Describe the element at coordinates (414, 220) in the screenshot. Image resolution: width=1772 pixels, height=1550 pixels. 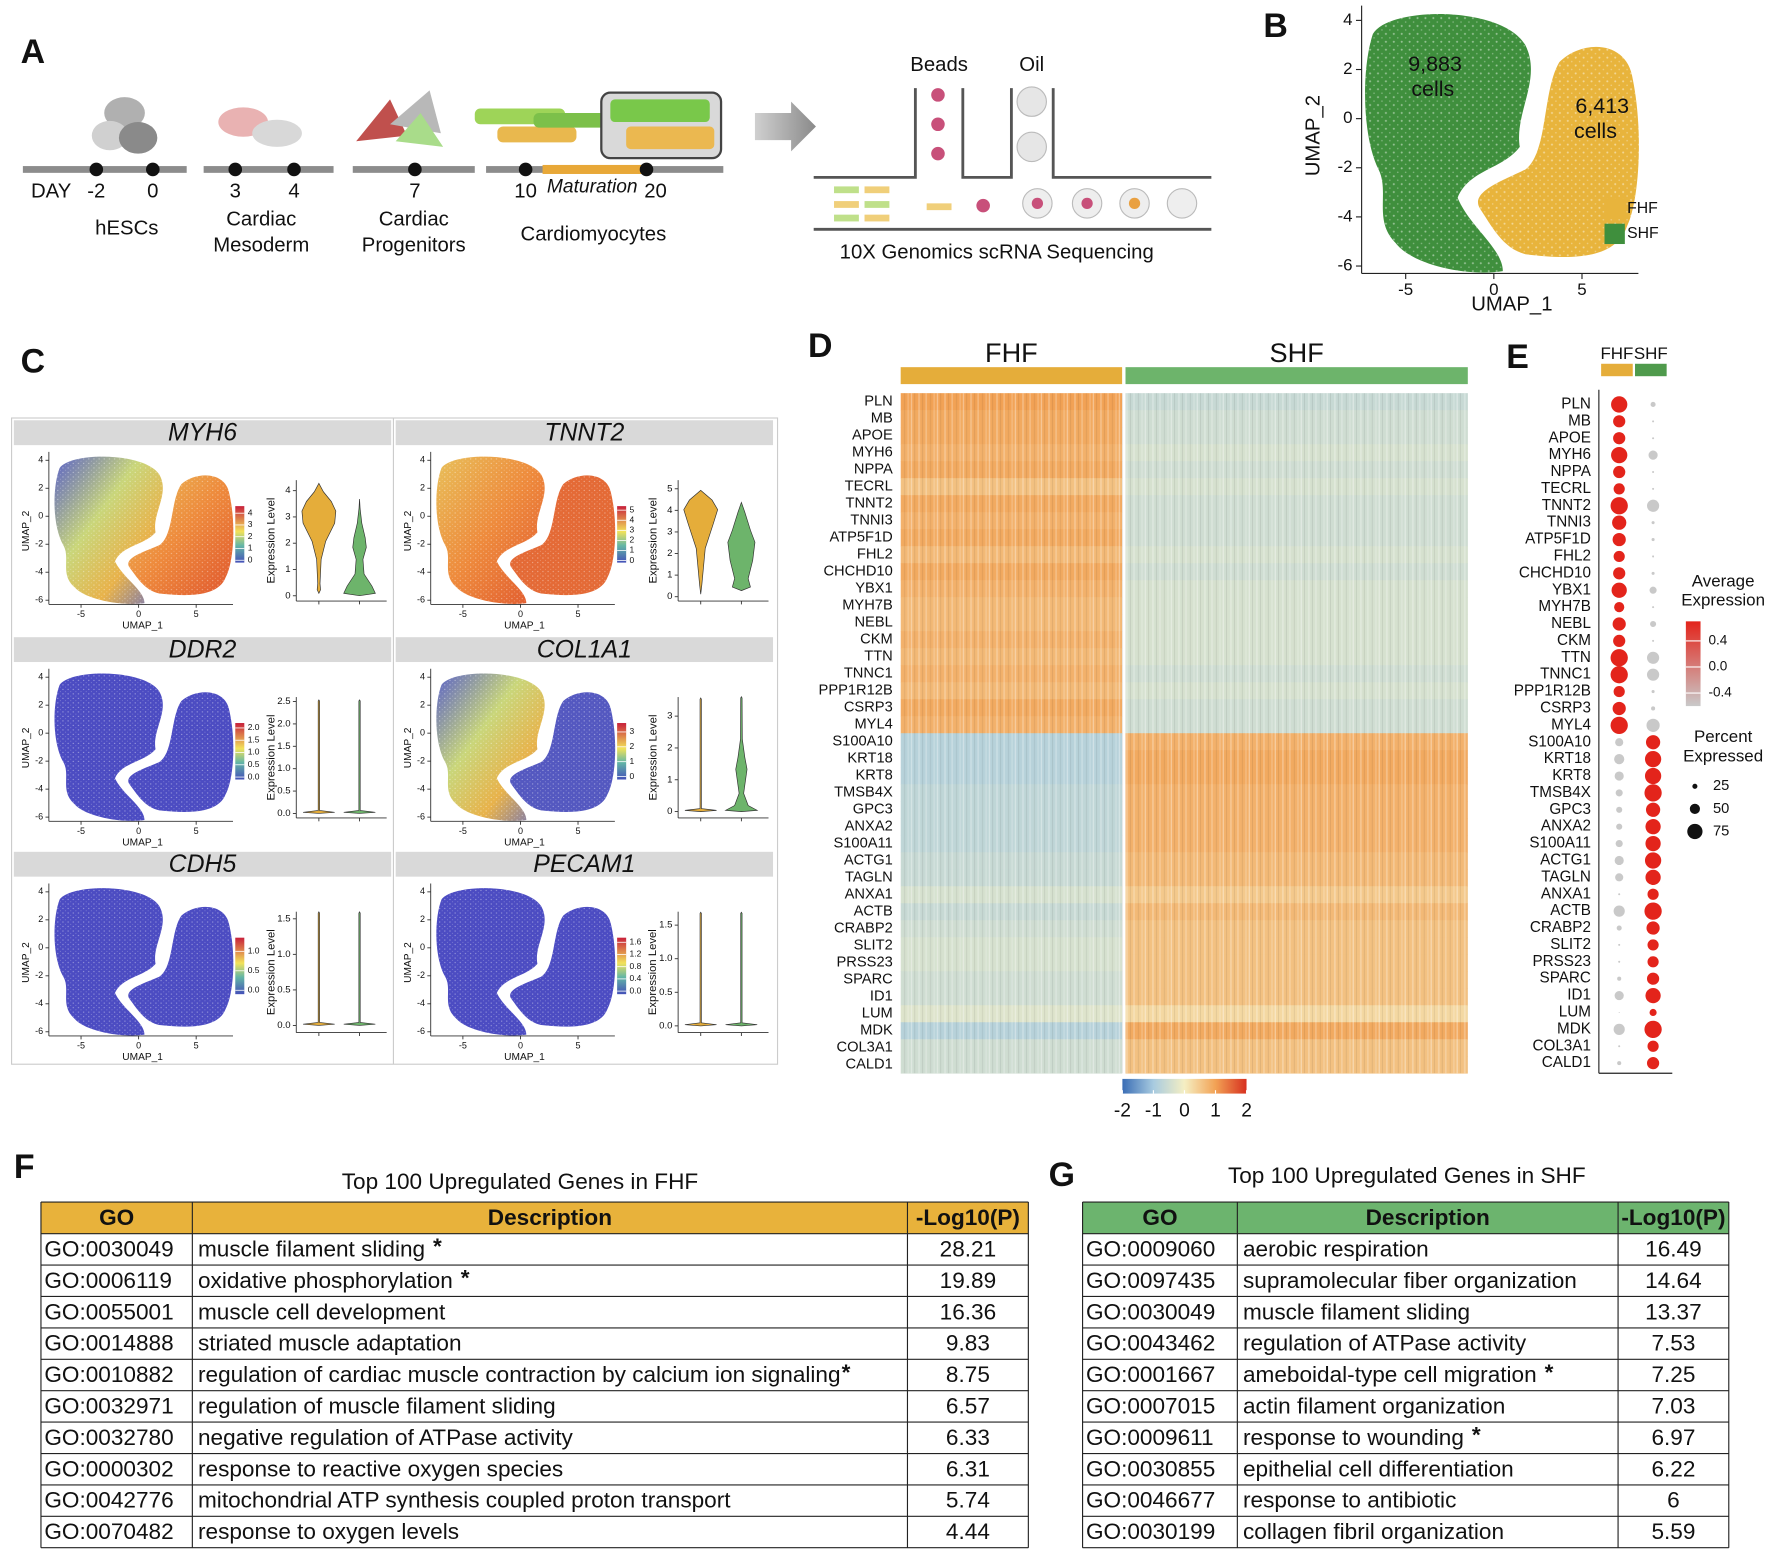
I see `stage-label: Cardiac` at that location.